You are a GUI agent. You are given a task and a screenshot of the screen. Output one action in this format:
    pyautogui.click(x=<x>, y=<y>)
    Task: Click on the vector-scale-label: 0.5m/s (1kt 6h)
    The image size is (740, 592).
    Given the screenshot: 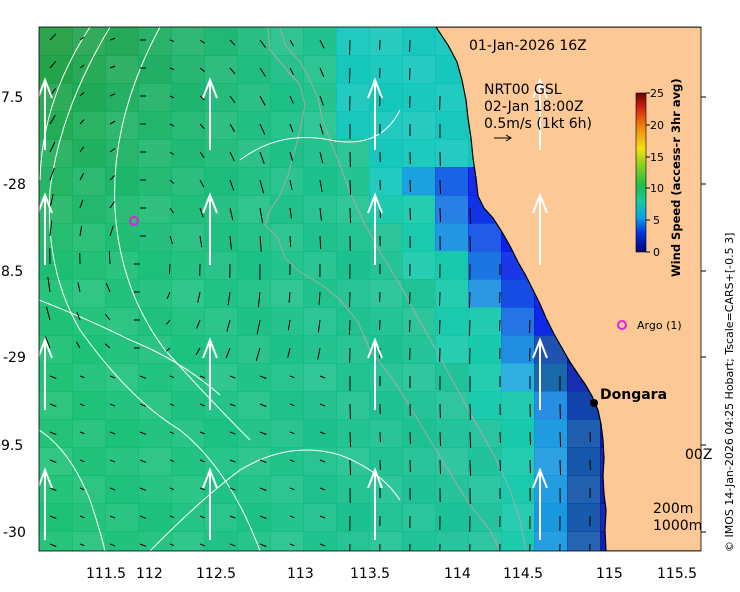 What is the action you would take?
    pyautogui.click(x=538, y=124)
    